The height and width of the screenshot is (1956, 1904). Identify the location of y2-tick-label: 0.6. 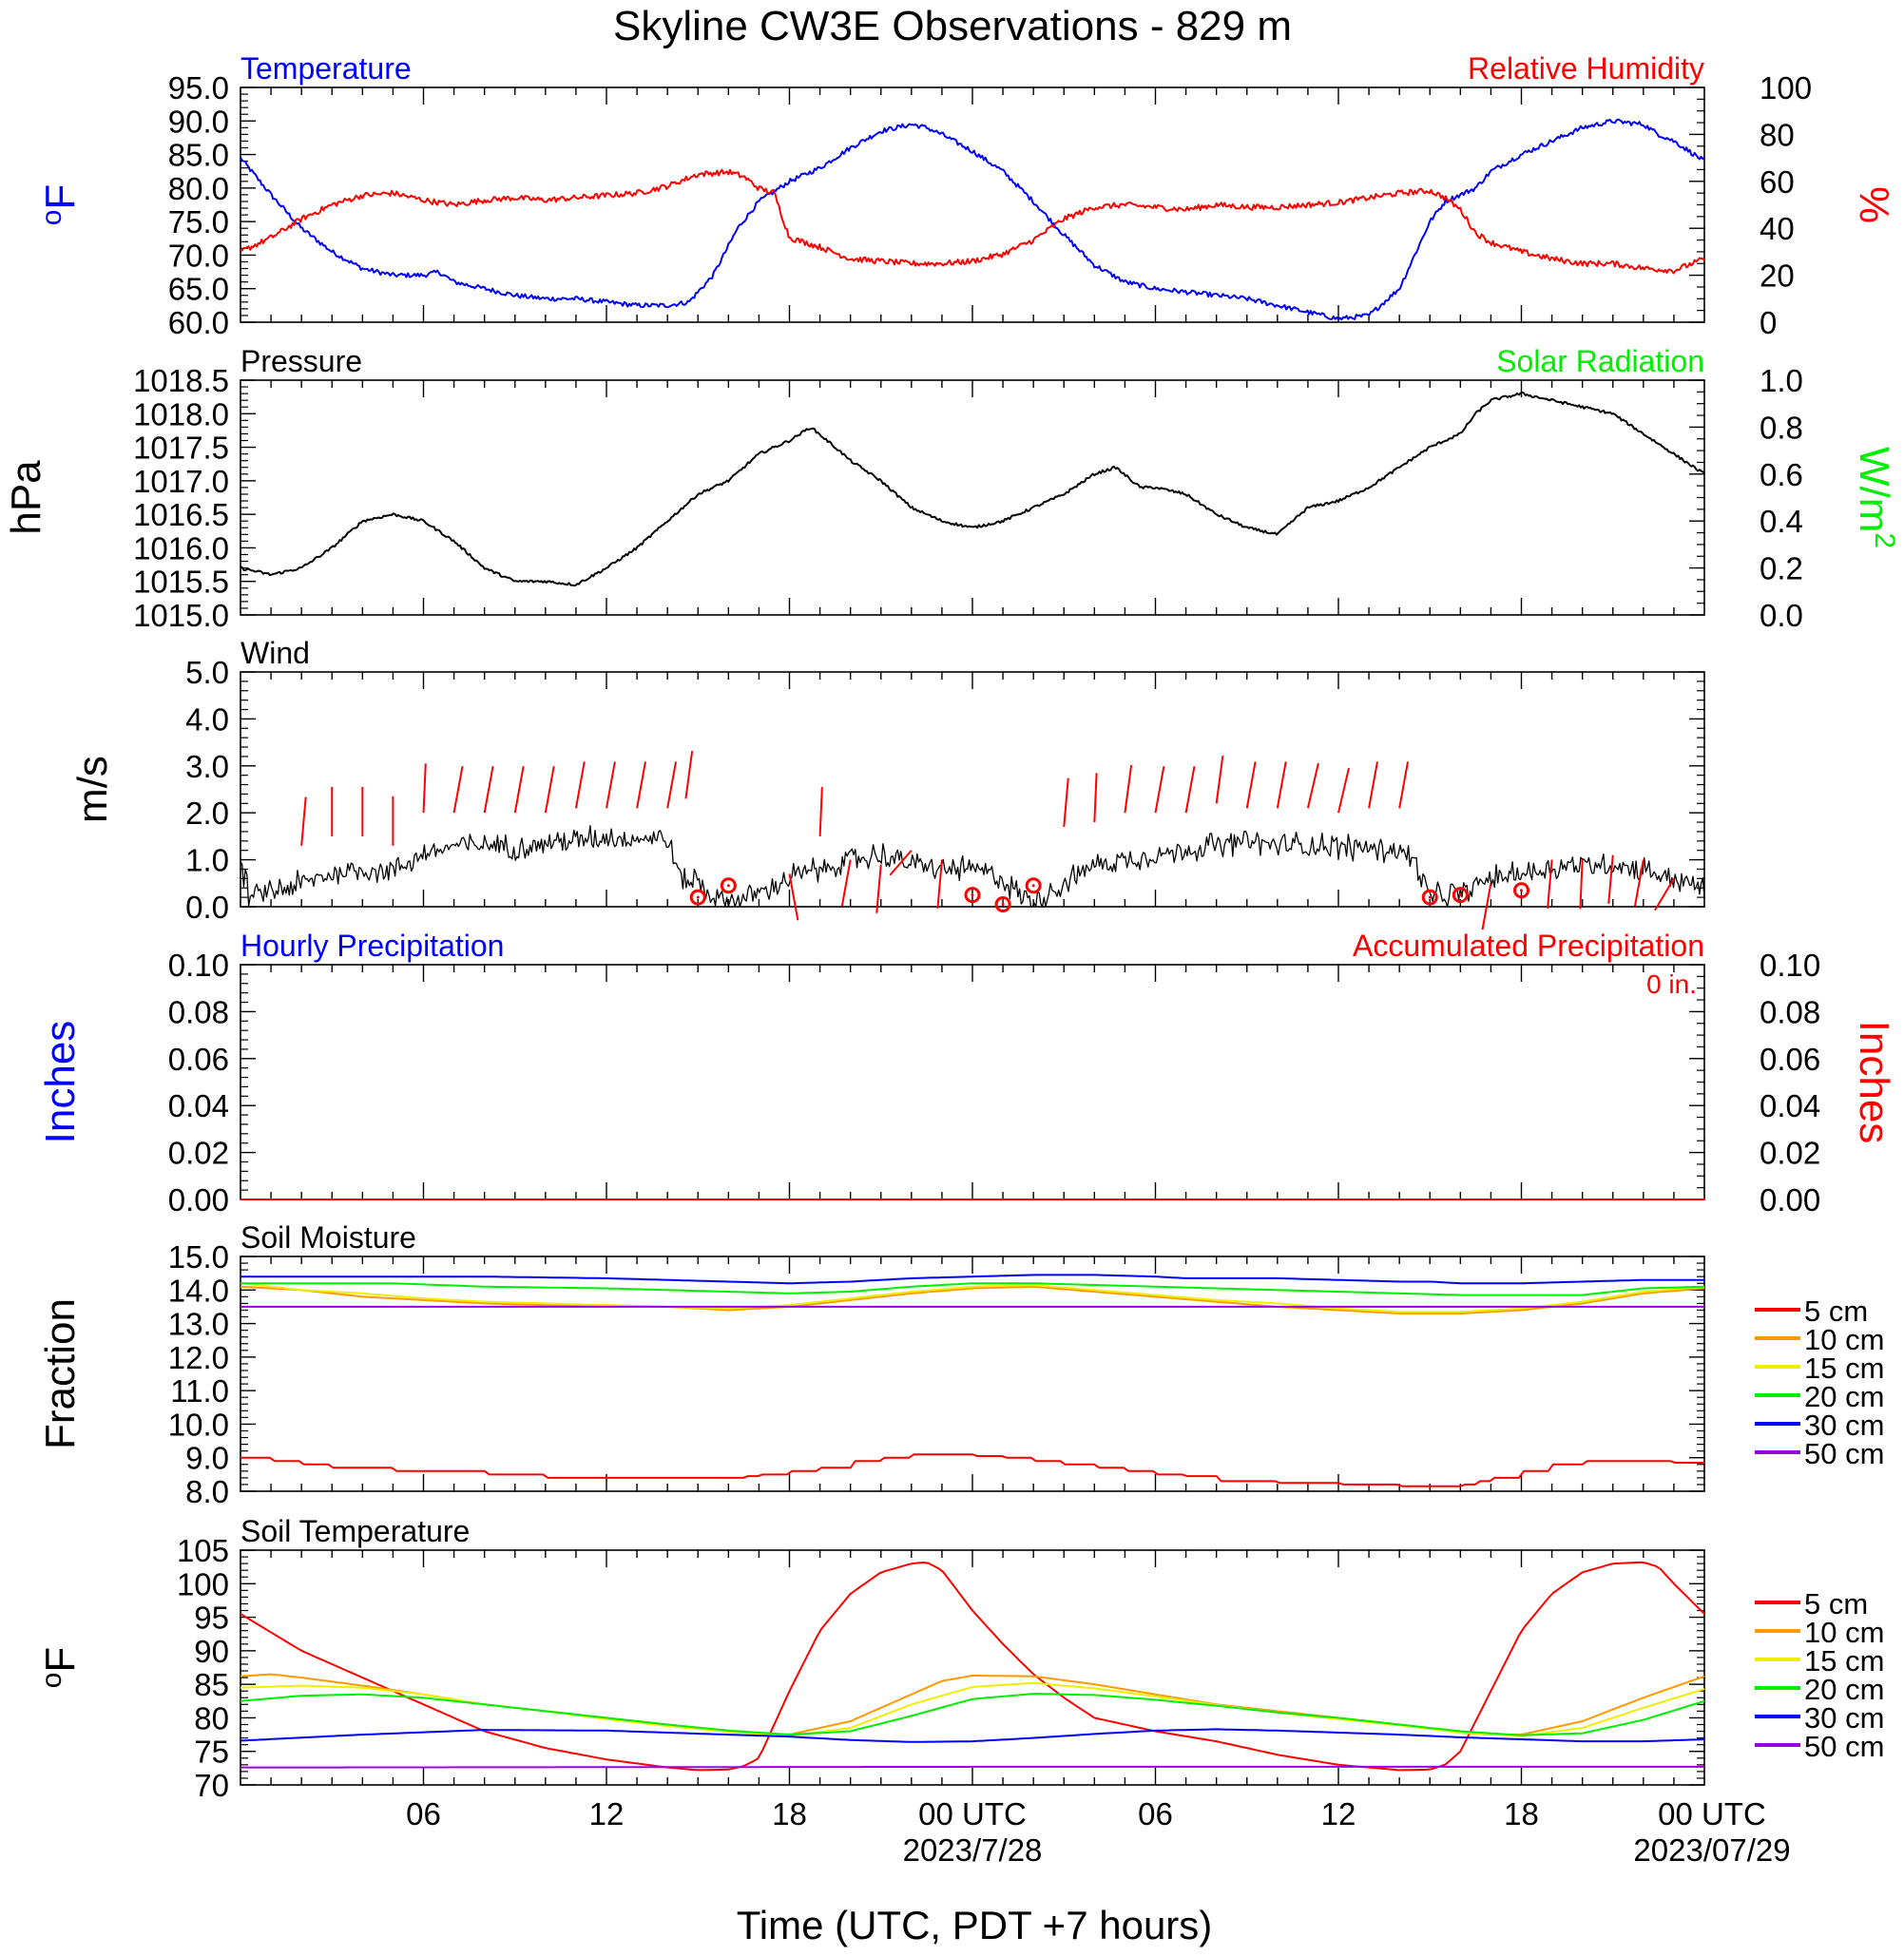
(1781, 474).